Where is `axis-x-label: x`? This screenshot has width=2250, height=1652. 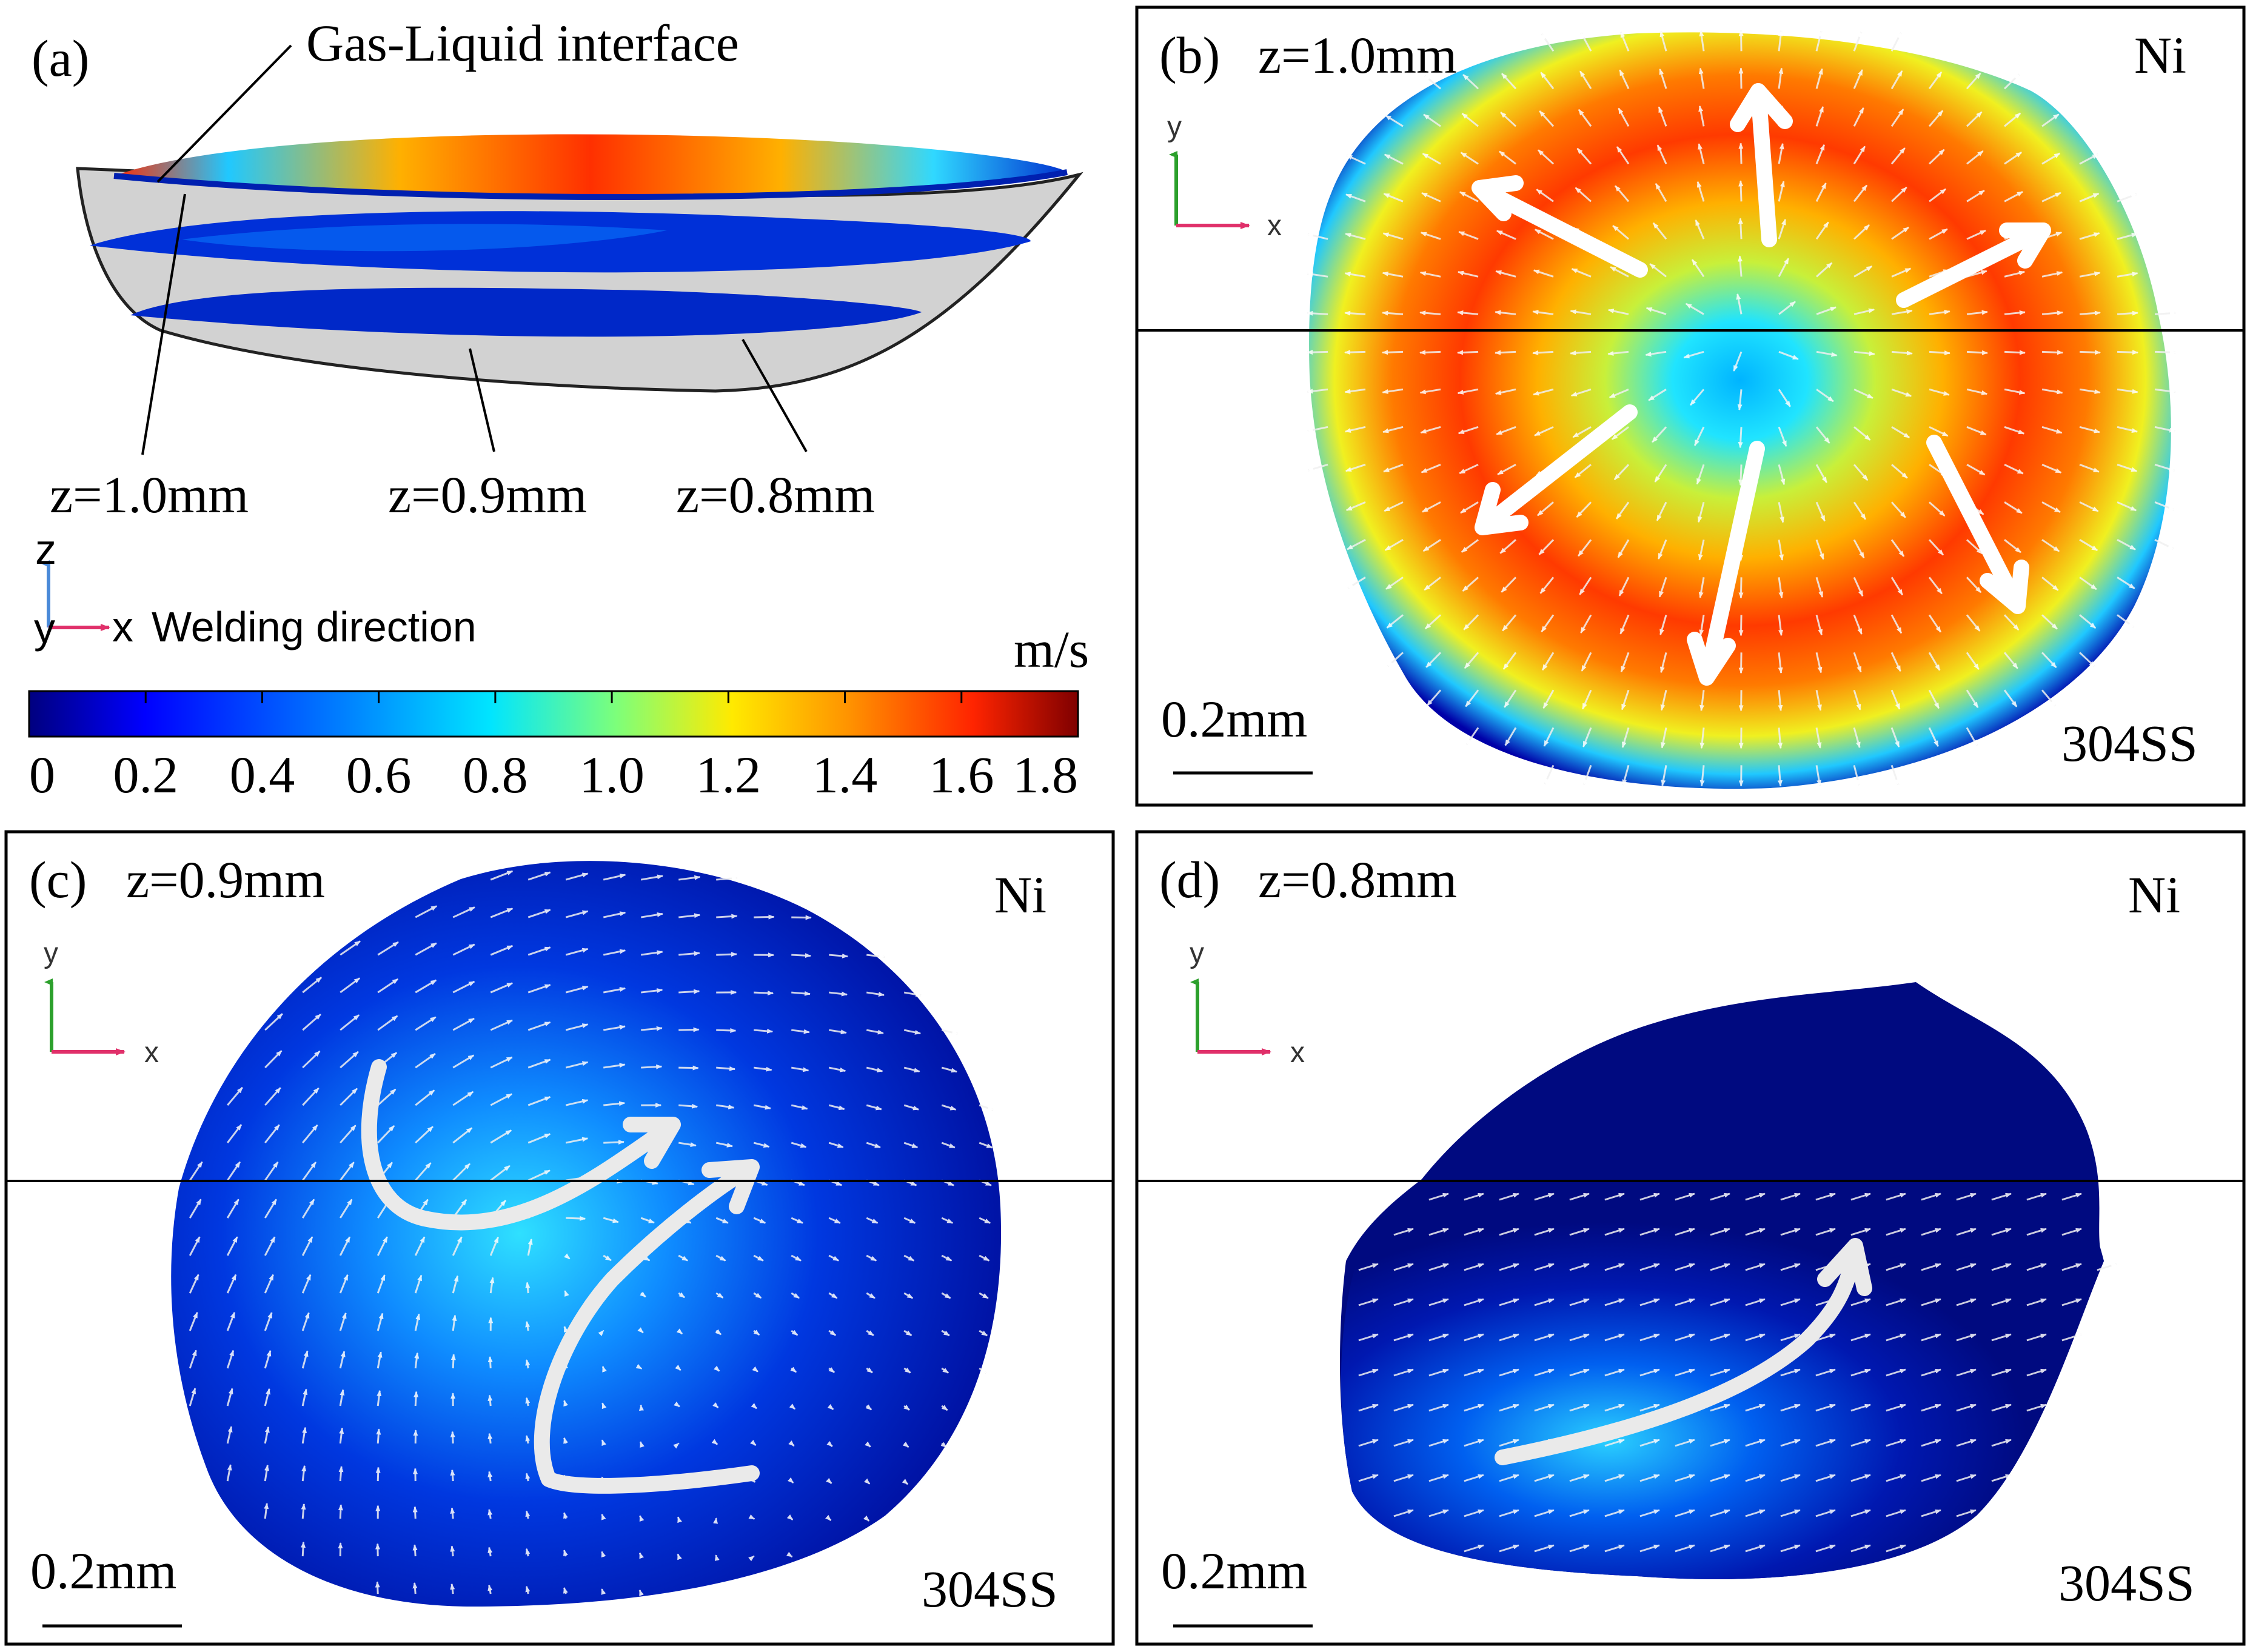
axis-x-label: x is located at coordinates (122, 626).